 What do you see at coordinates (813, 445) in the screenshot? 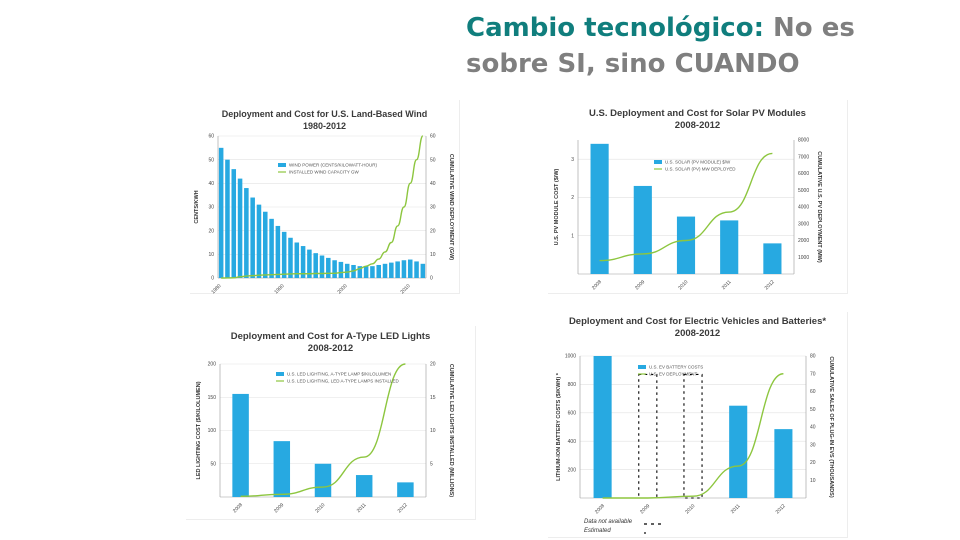
I see `y2-tick-label: 30` at bounding box center [813, 445].